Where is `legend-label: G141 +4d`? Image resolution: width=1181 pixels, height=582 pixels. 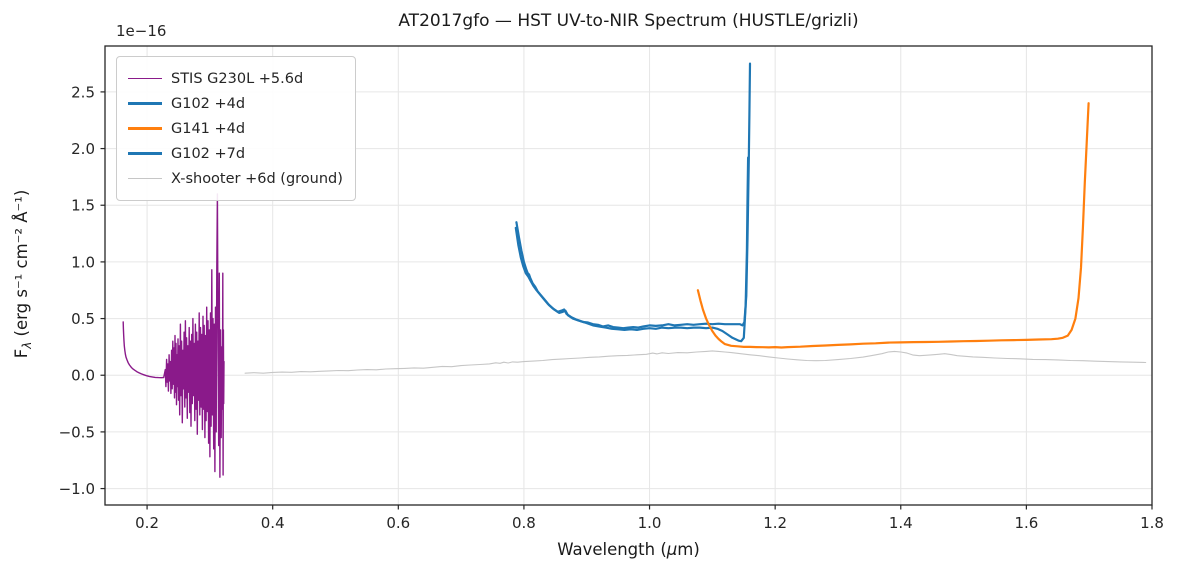 legend-label: G141 +4d is located at coordinates (208, 128).